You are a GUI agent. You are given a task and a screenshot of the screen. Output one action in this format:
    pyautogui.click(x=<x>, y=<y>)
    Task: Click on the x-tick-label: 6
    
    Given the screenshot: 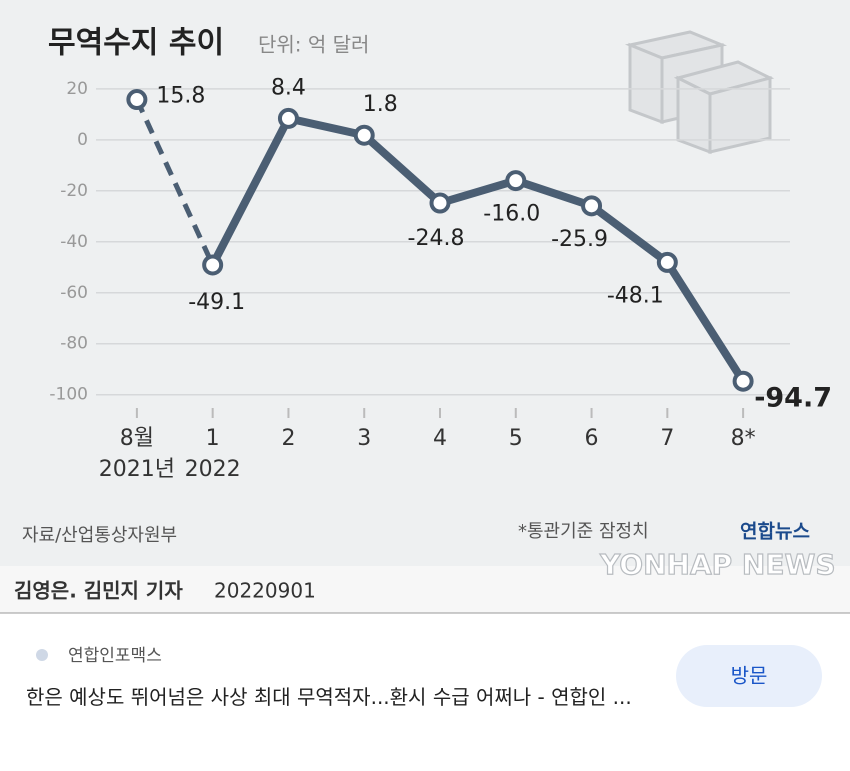 What is the action you would take?
    pyautogui.click(x=592, y=438)
    